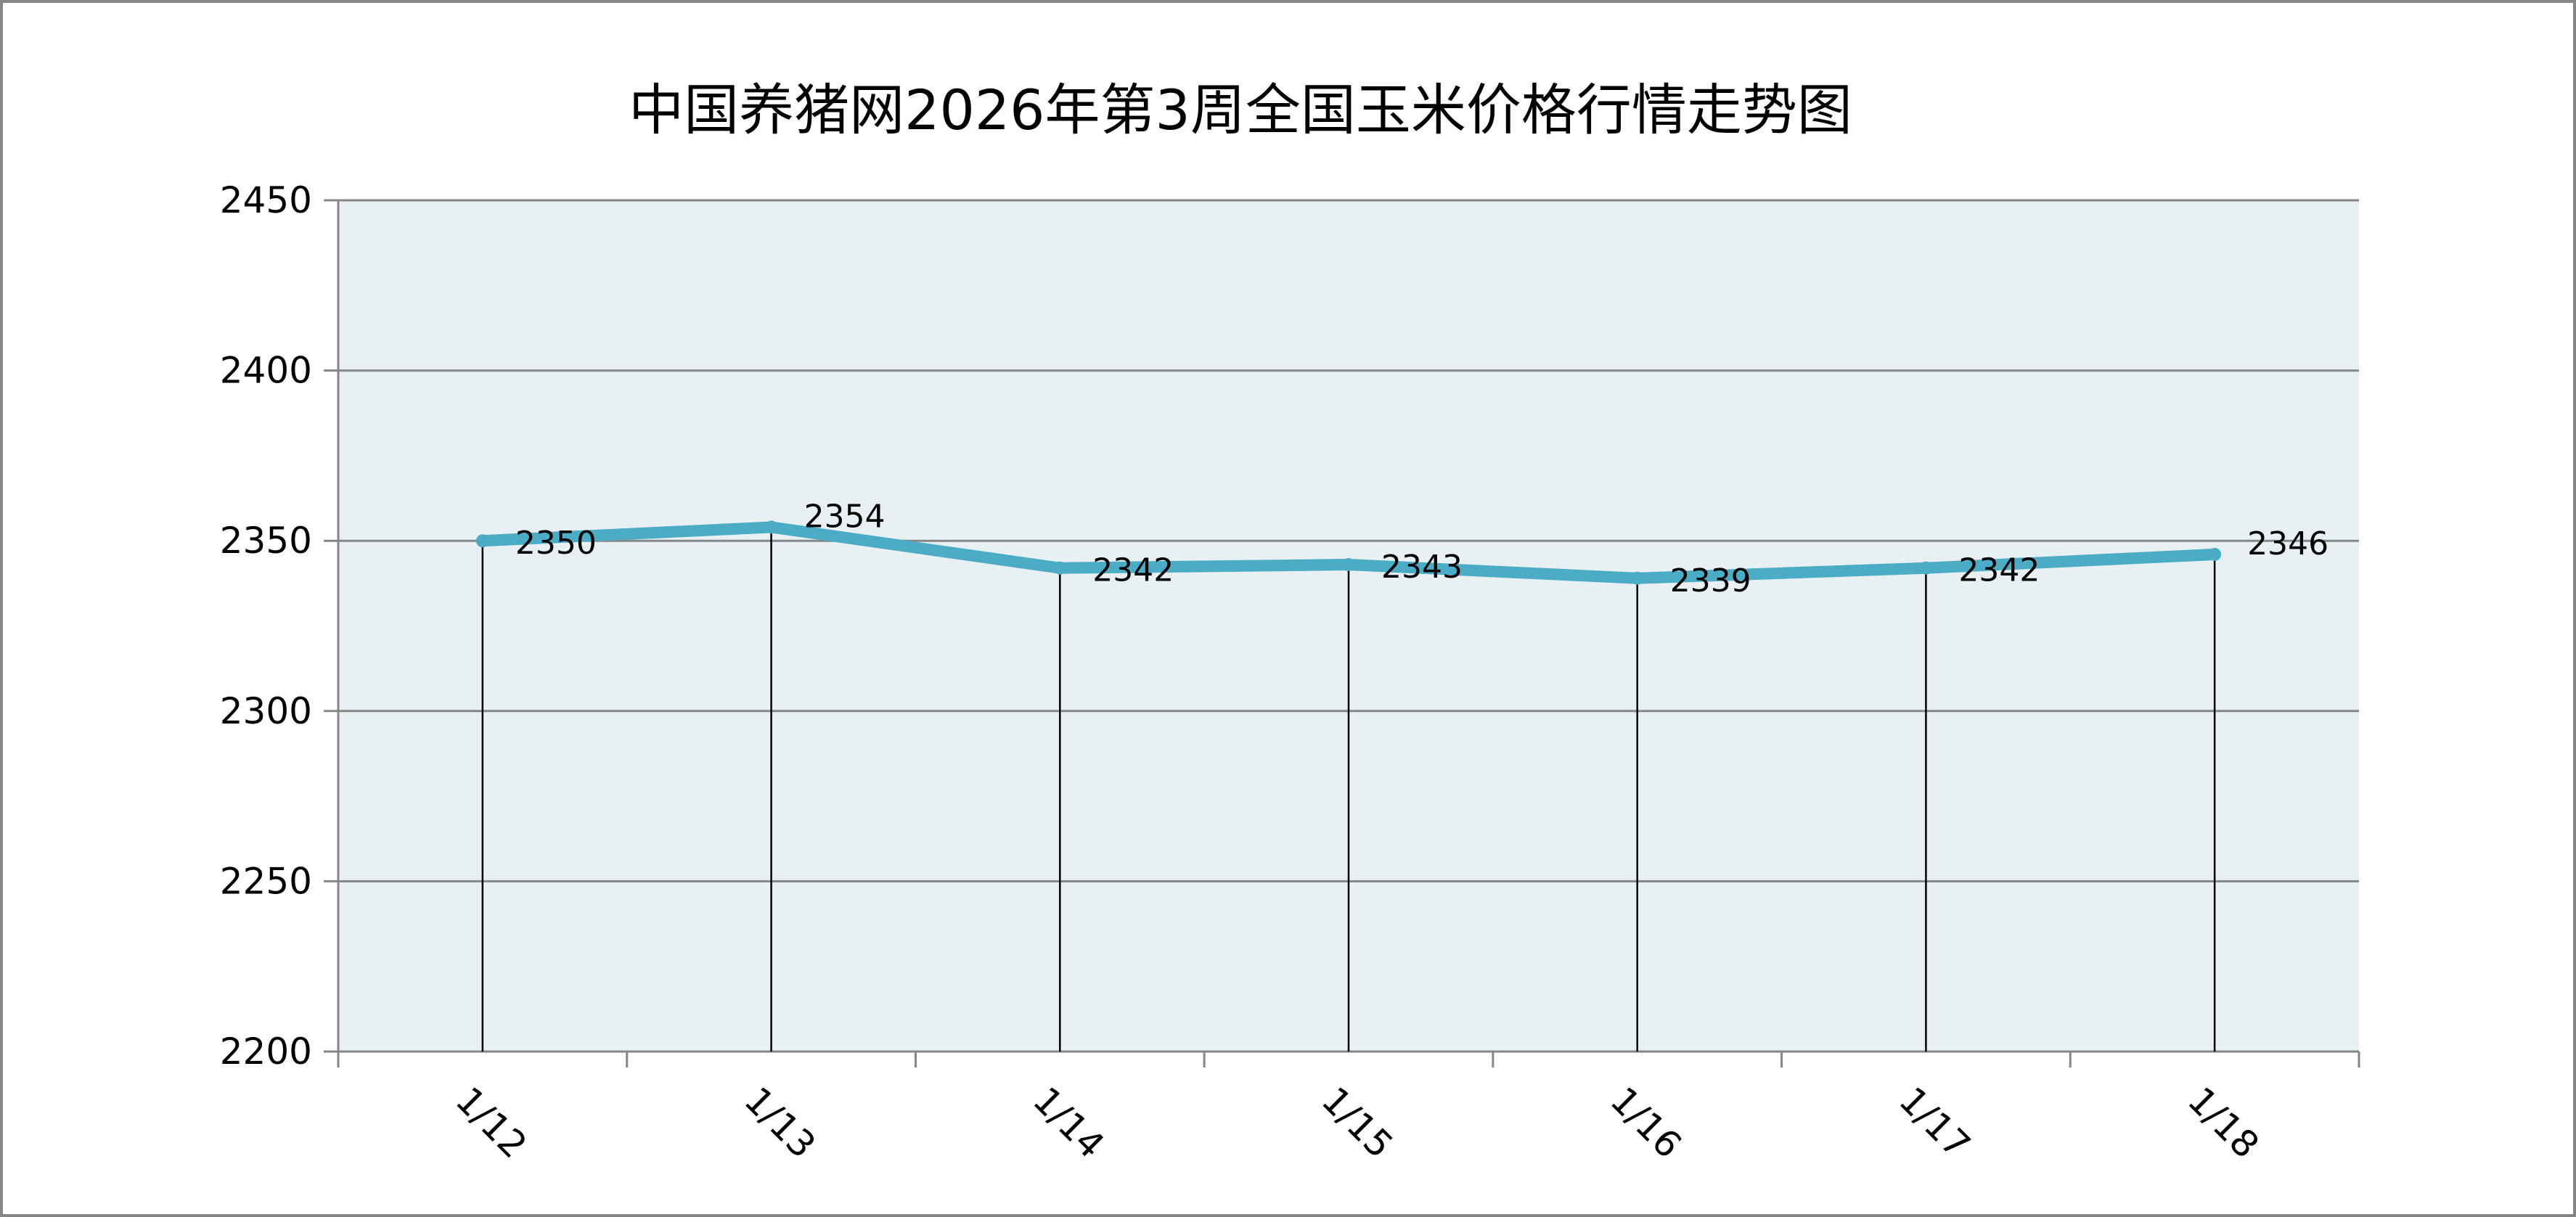 The height and width of the screenshot is (1217, 2576). Describe the element at coordinates (845, 516) in the screenshot. I see `data-label: 2354` at that location.